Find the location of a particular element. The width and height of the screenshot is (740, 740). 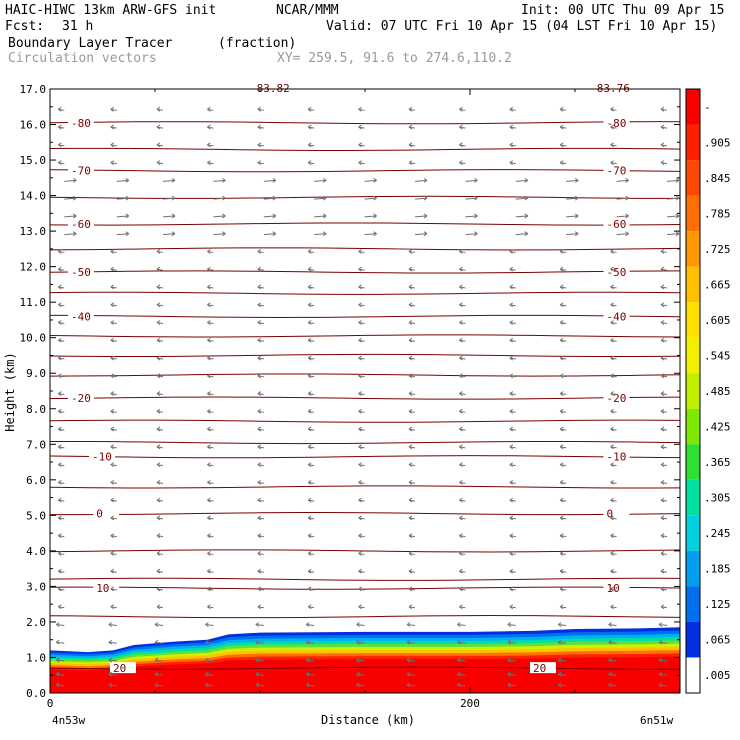

x-start-location: 4n53w is located at coordinates (68, 720).